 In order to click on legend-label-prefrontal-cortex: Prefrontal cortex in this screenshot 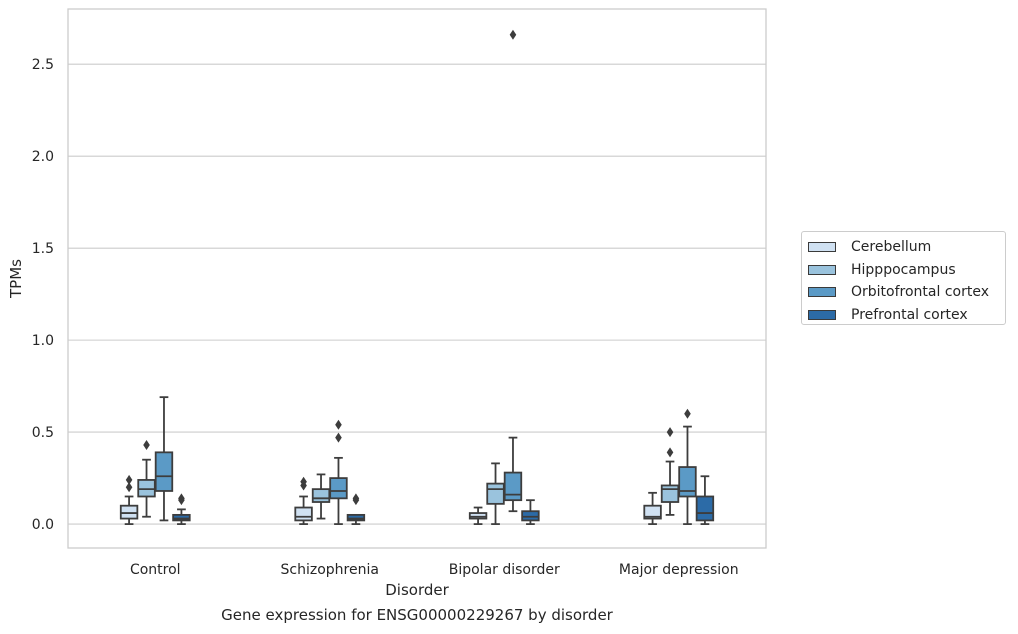, I will do `click(909, 314)`.